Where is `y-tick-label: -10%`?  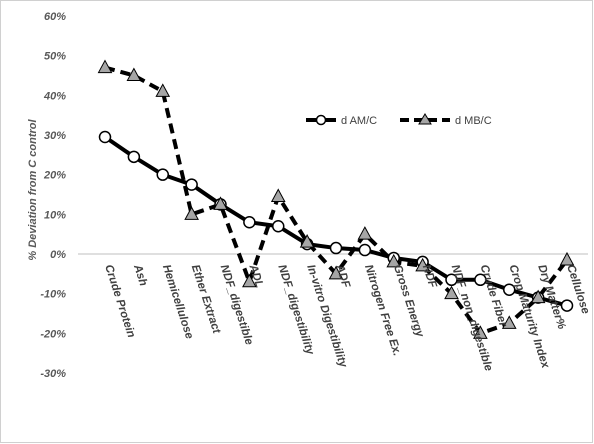
y-tick-label: -10% is located at coordinates (53, 295).